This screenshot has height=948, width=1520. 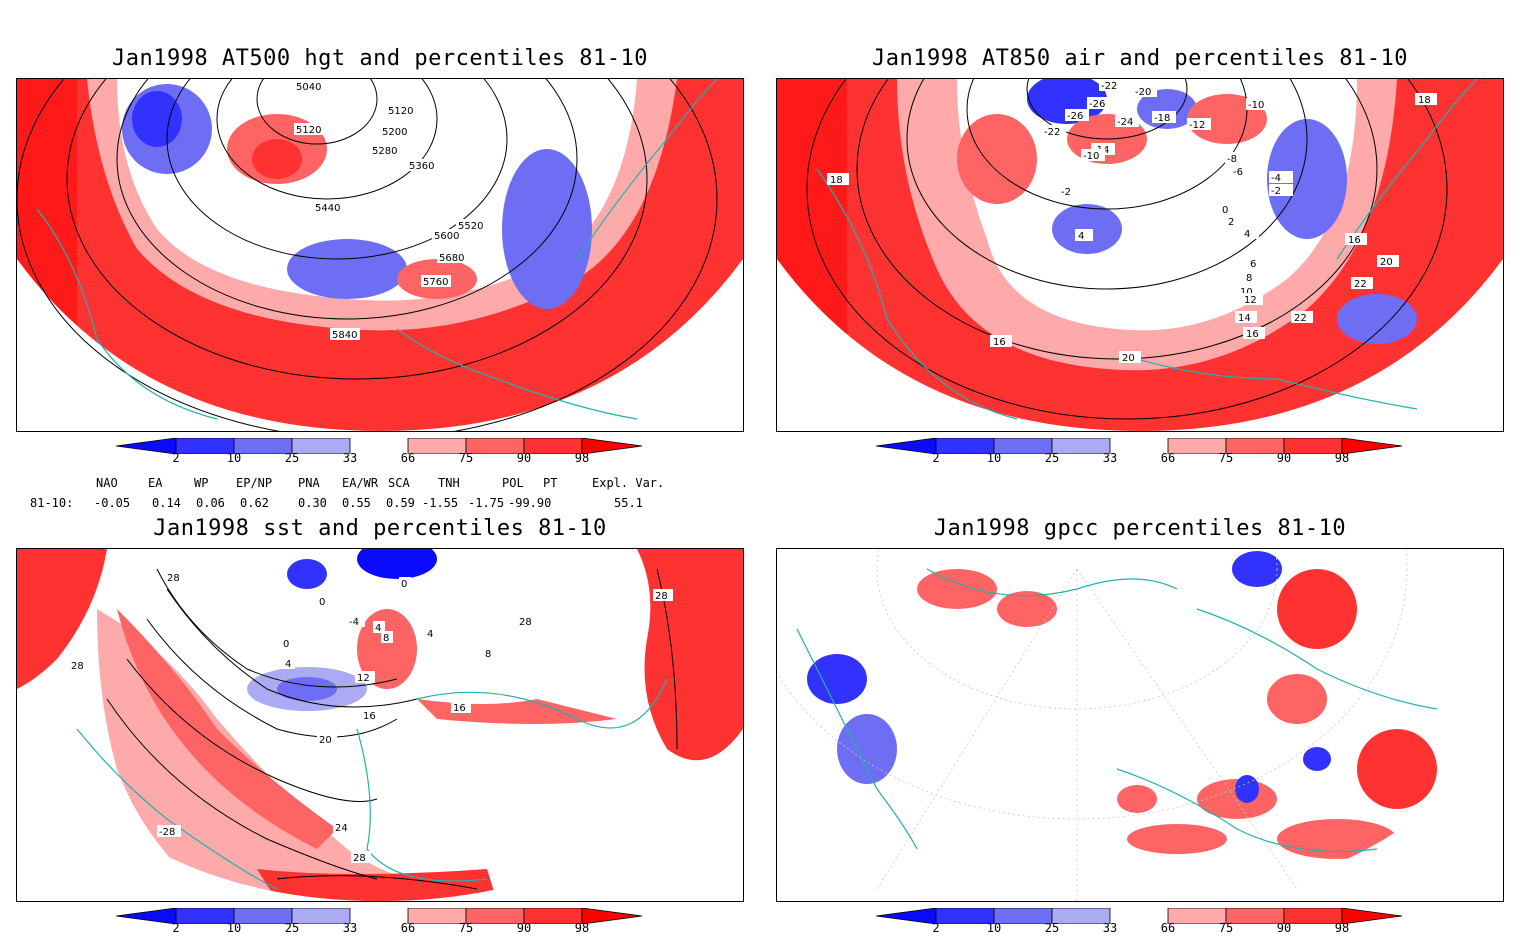 I want to click on tele-value: 55.1, so click(x=628, y=503).